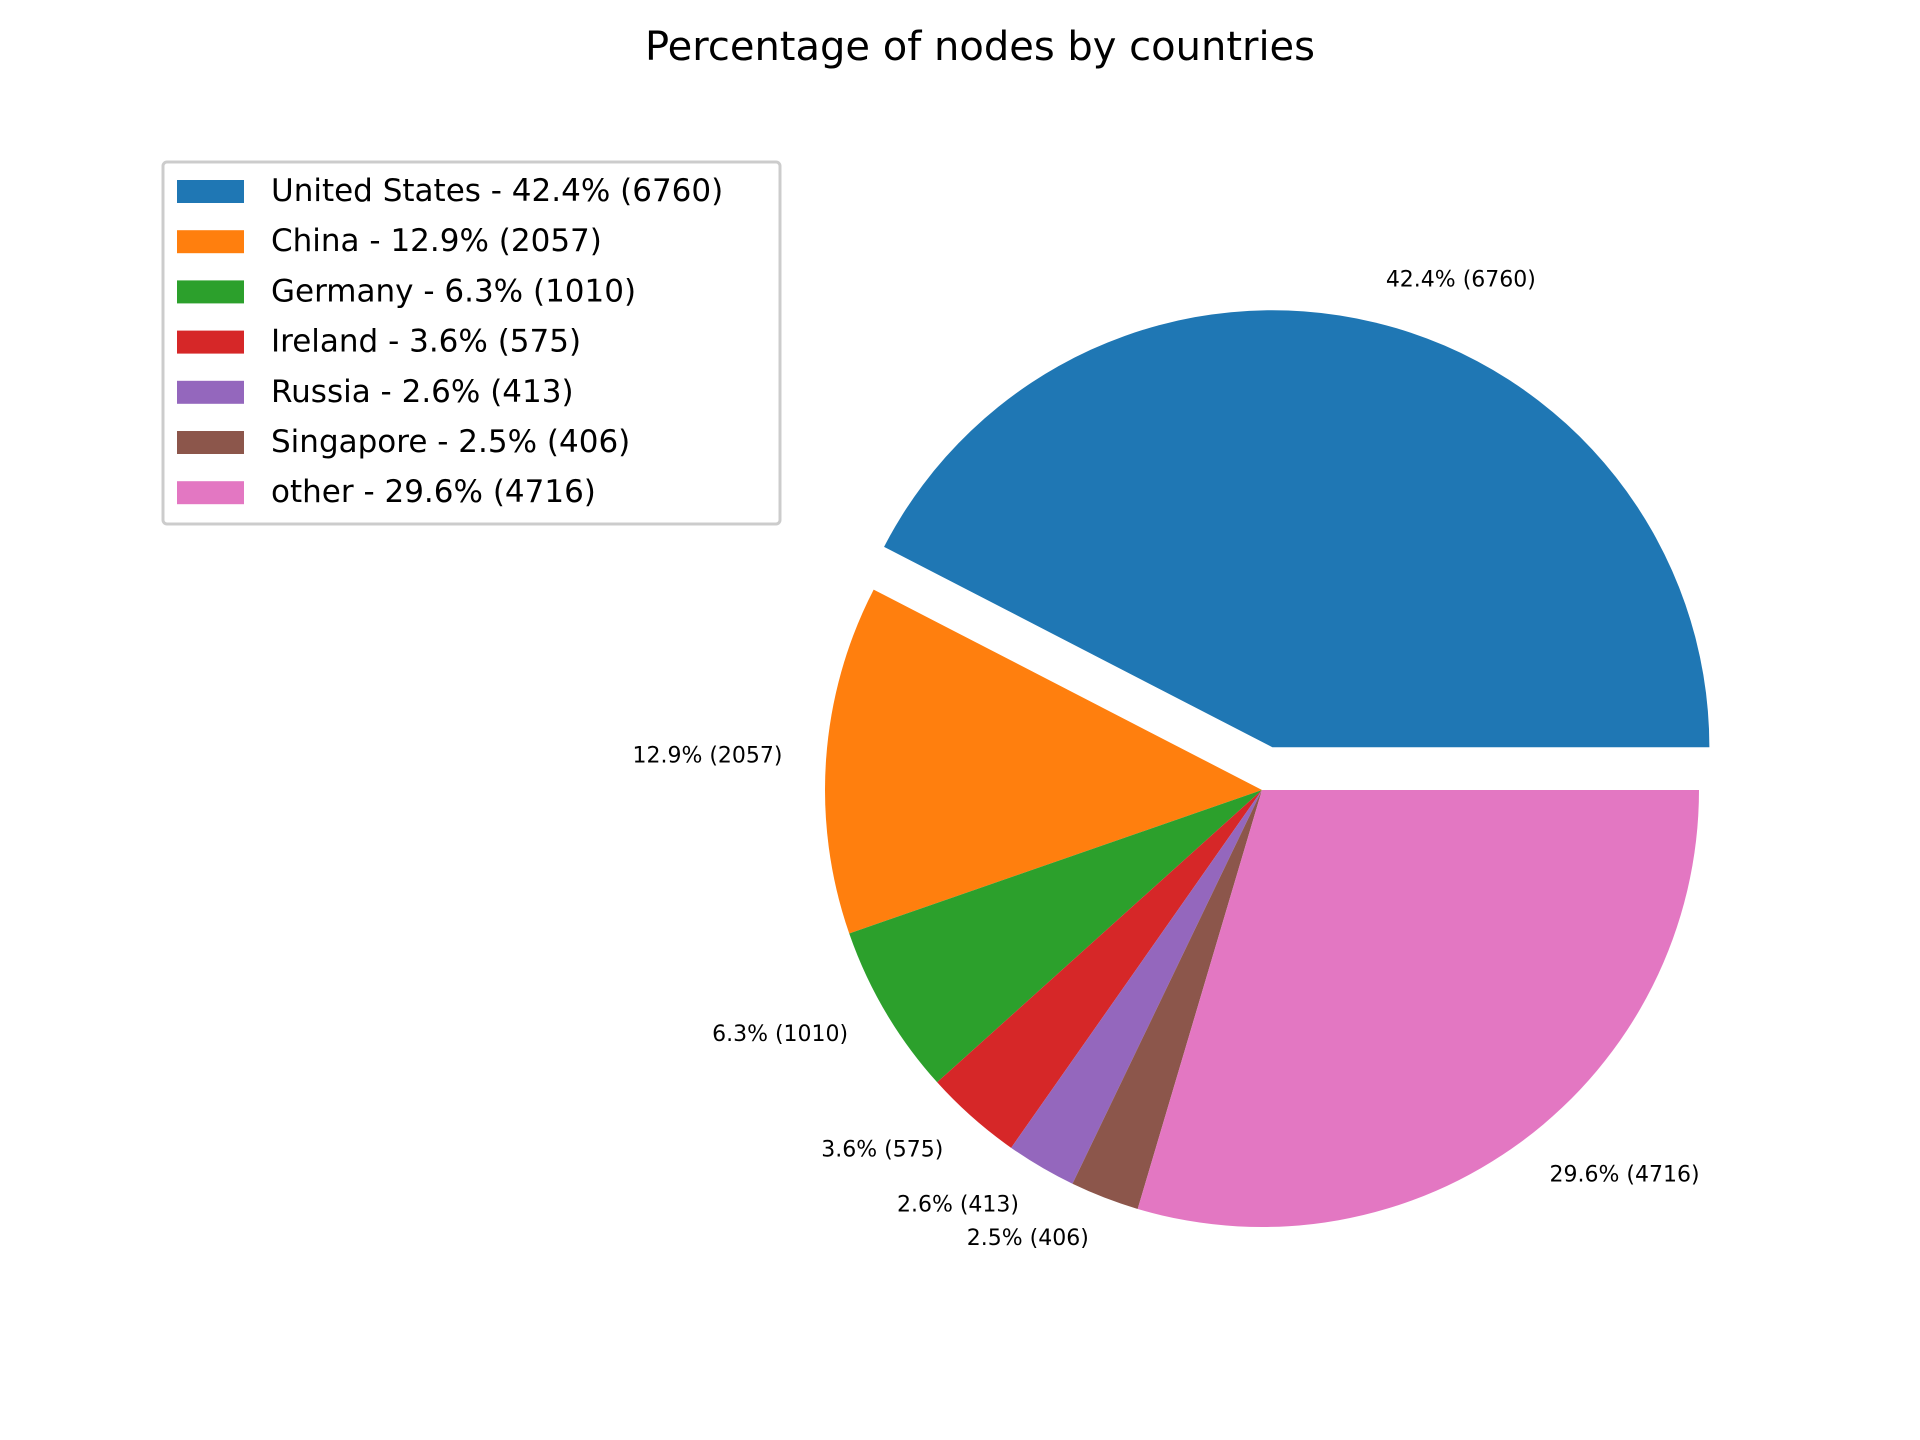  I want to click on data-label-singapore: 2.5% (406), so click(1028, 1238).